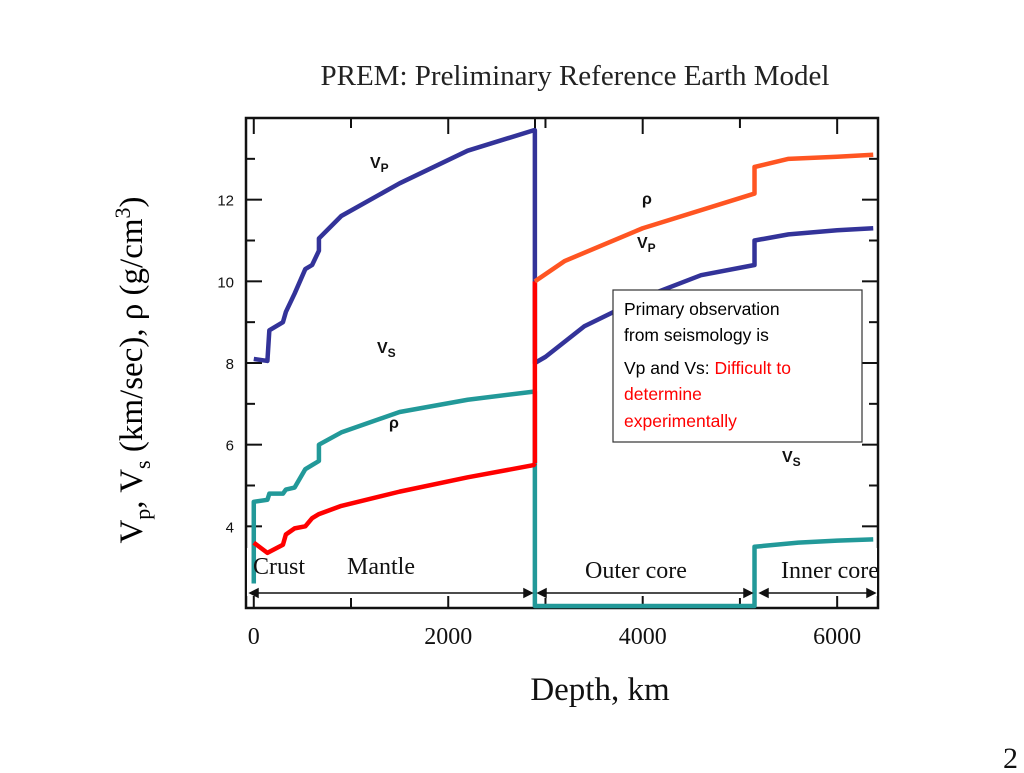 Image resolution: width=1024 pixels, height=773 pixels. Describe the element at coordinates (707, 368) in the screenshot. I see `annotation-line-3: Vp and Vs: Difficult to` at that location.